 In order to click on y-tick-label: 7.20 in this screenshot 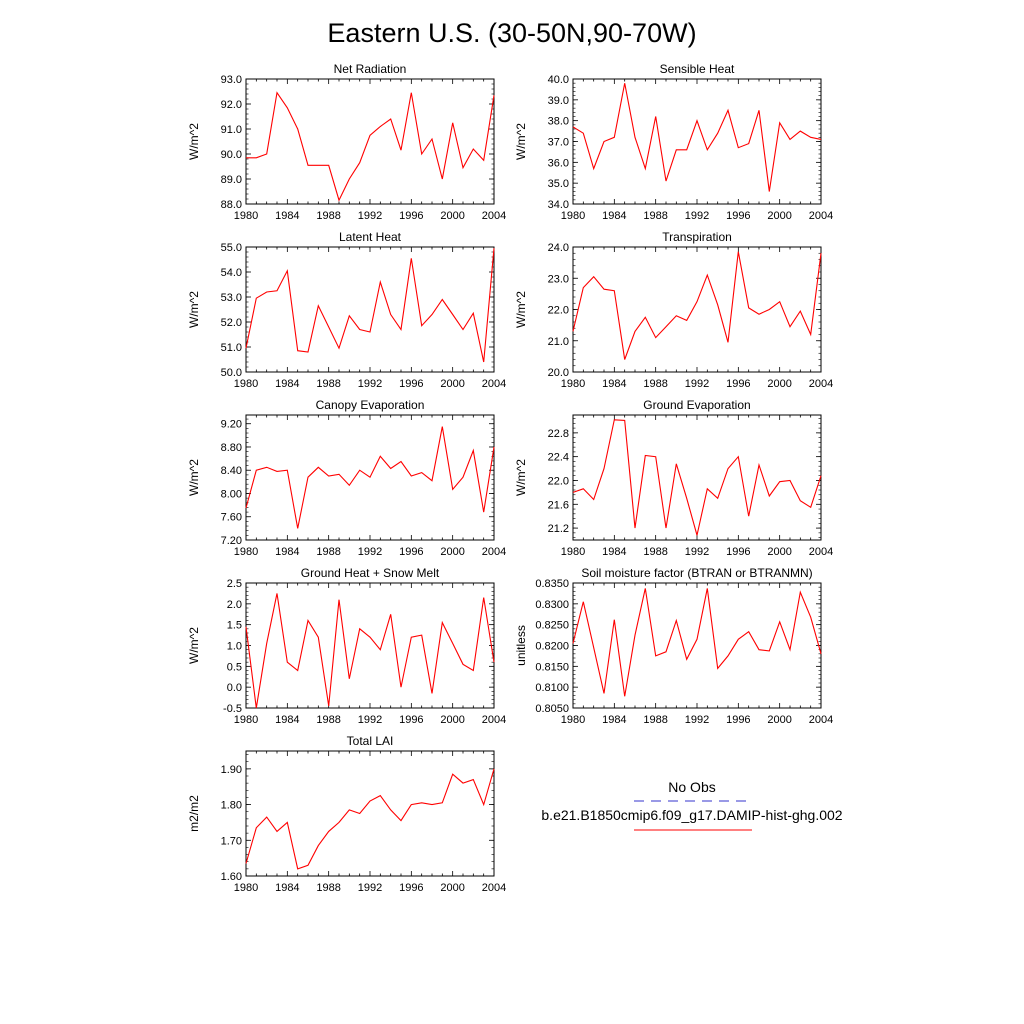, I will do `click(231, 541)`.